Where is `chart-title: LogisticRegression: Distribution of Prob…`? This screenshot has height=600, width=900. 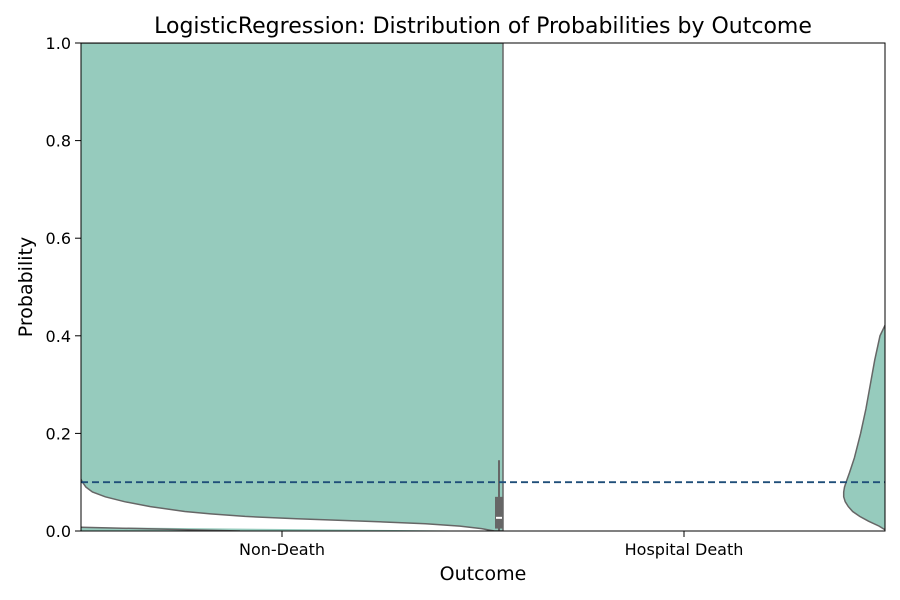 chart-title: LogisticRegression: Distribution of Prob… is located at coordinates (483, 26).